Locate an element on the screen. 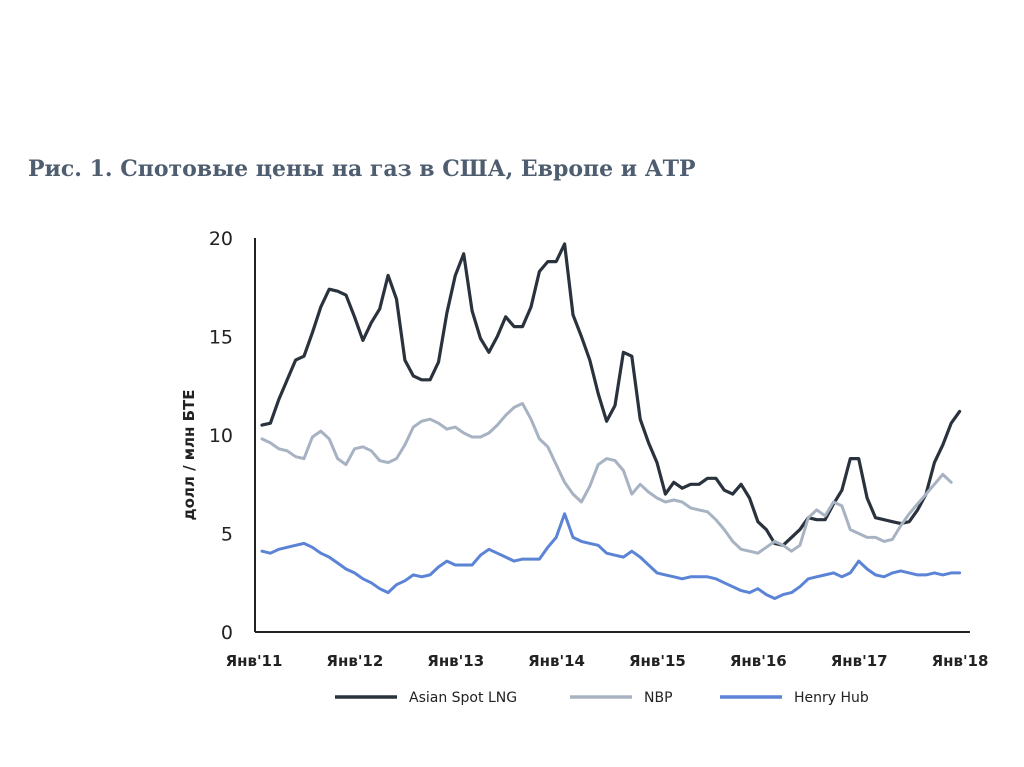 Image resolution: width=1024 pixels, height=767 pixels. legend-label: Henry Hub is located at coordinates (831, 698).